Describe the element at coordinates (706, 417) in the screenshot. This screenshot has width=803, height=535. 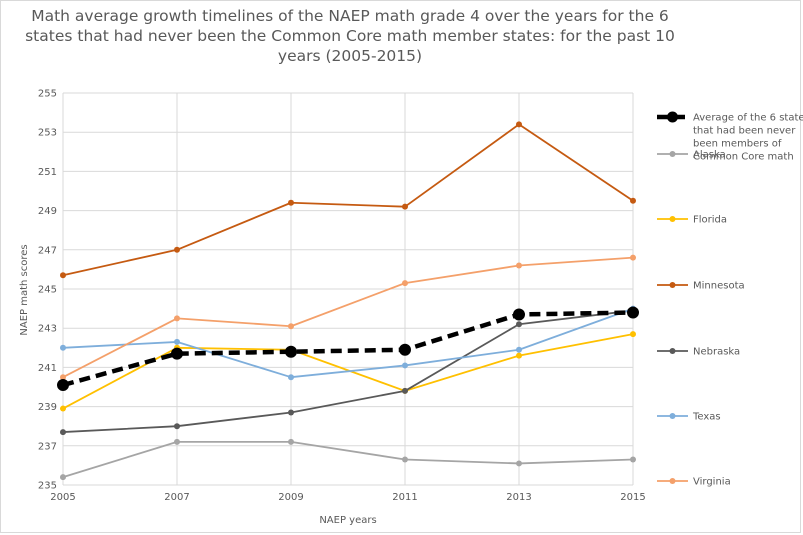
I see `legend-label: Texas` at that location.